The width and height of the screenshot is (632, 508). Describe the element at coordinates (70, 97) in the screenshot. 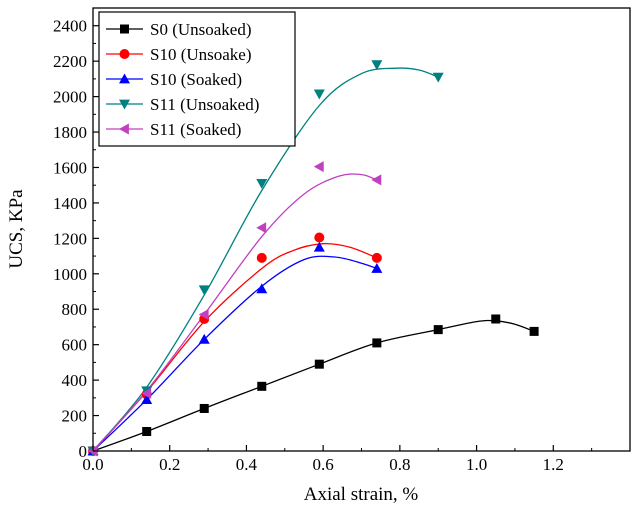

I see `y-tick-label: 2000` at that location.